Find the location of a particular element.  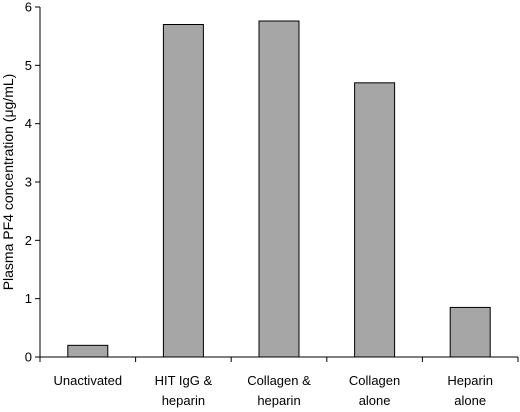

y-ticks-group: 0 1 2 3 4 5 6 is located at coordinates (32, 182).